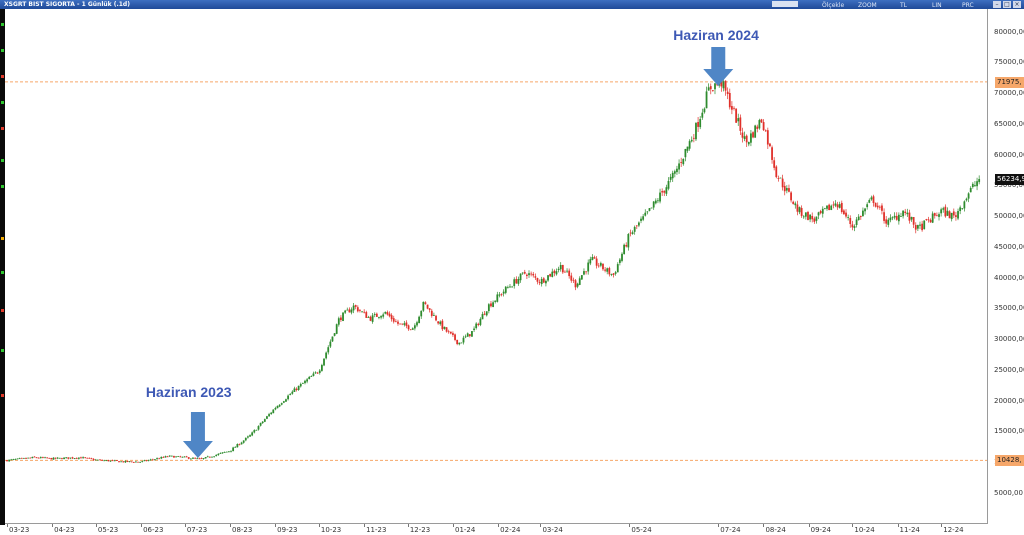 The image size is (1024, 535). Describe the element at coordinates (997, 4) in the screenshot. I see `minimize-icon: –` at that location.